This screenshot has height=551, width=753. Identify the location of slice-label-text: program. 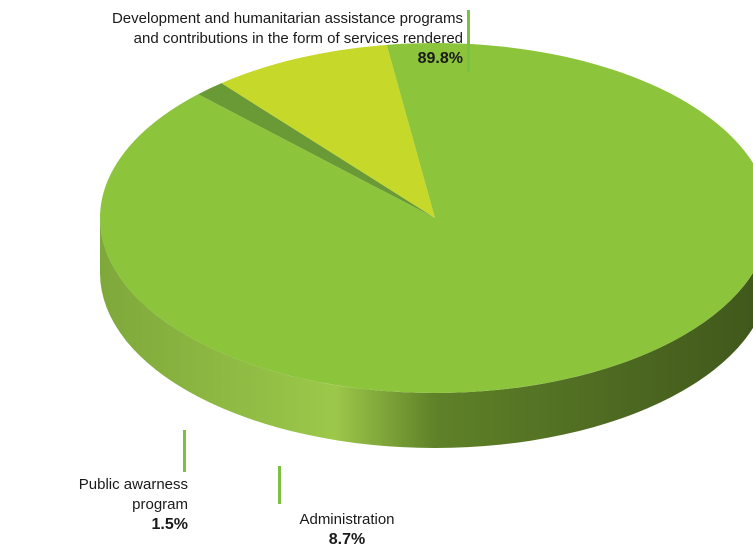
(160, 504).